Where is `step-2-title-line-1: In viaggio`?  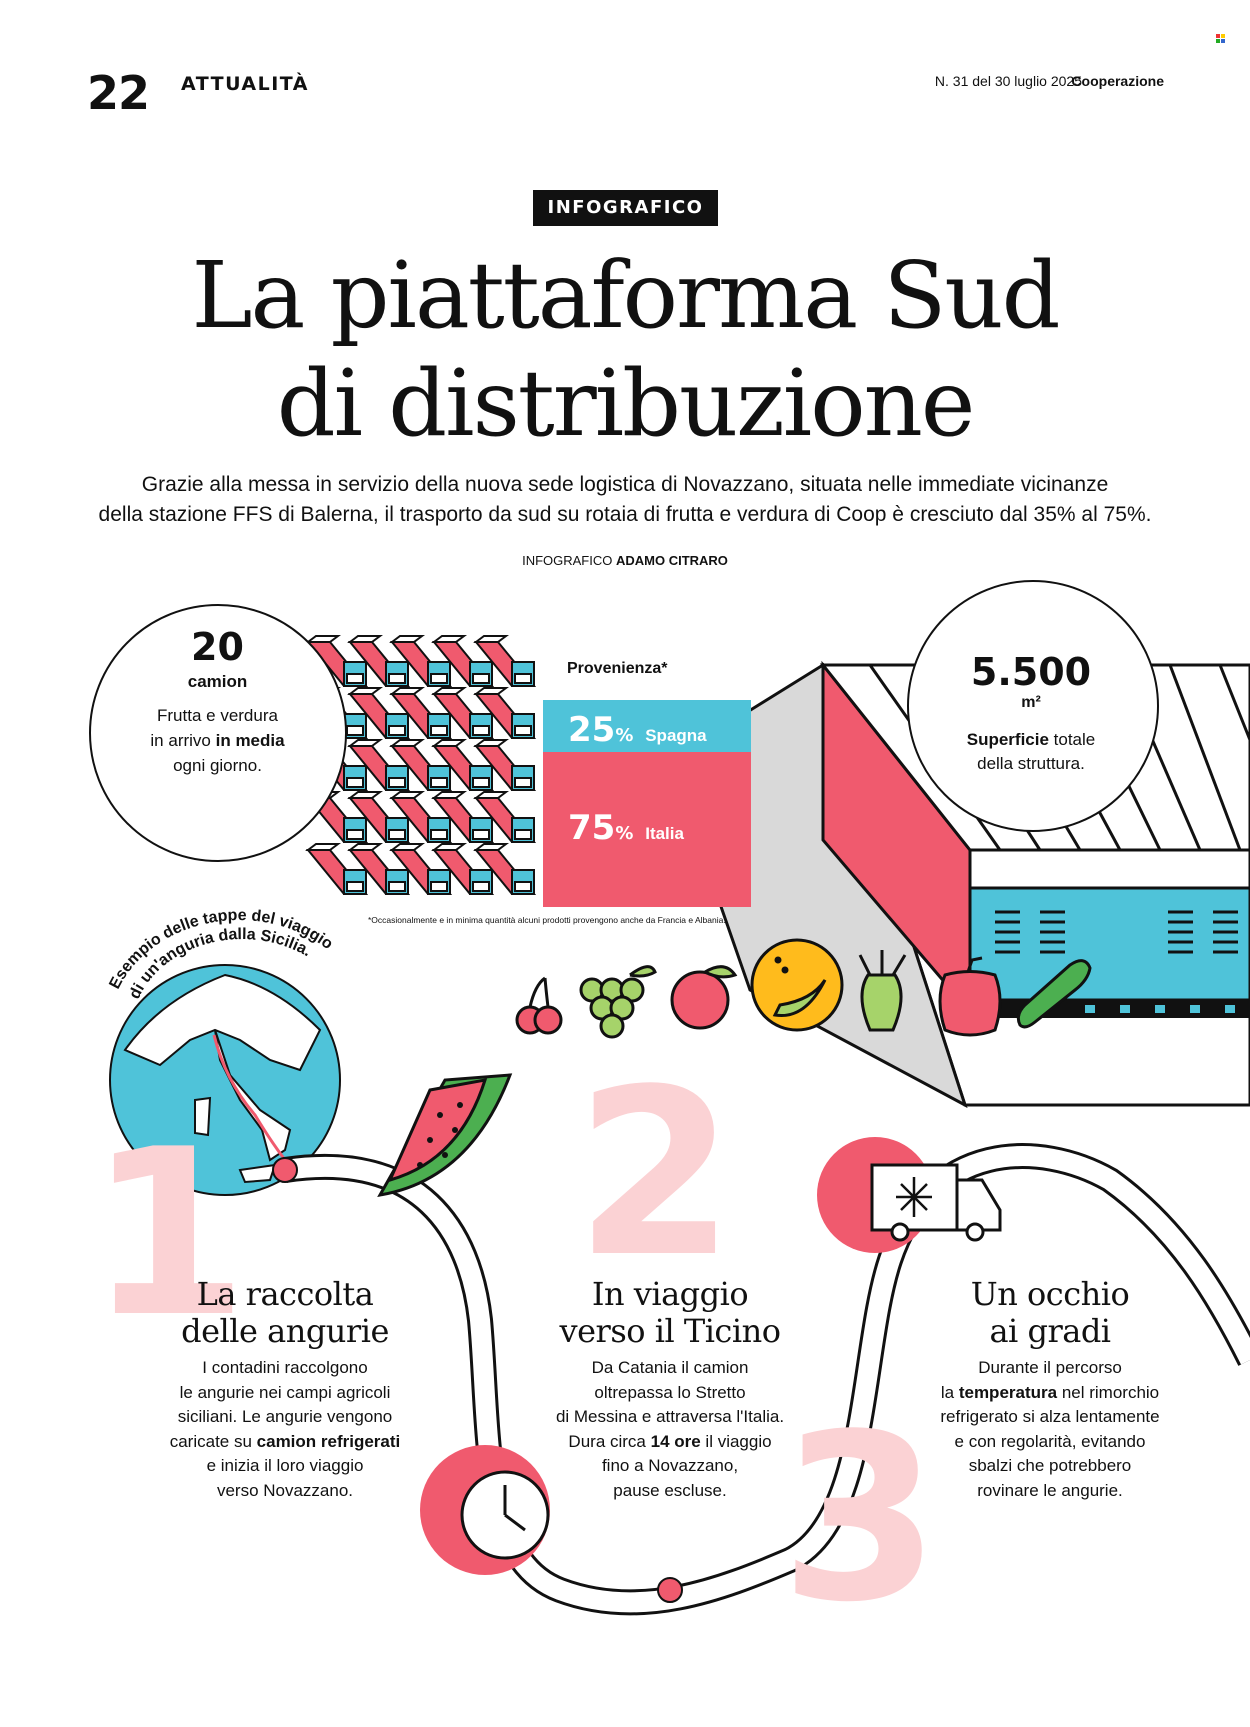 step-2-title-line-1: In viaggio is located at coordinates (670, 1294).